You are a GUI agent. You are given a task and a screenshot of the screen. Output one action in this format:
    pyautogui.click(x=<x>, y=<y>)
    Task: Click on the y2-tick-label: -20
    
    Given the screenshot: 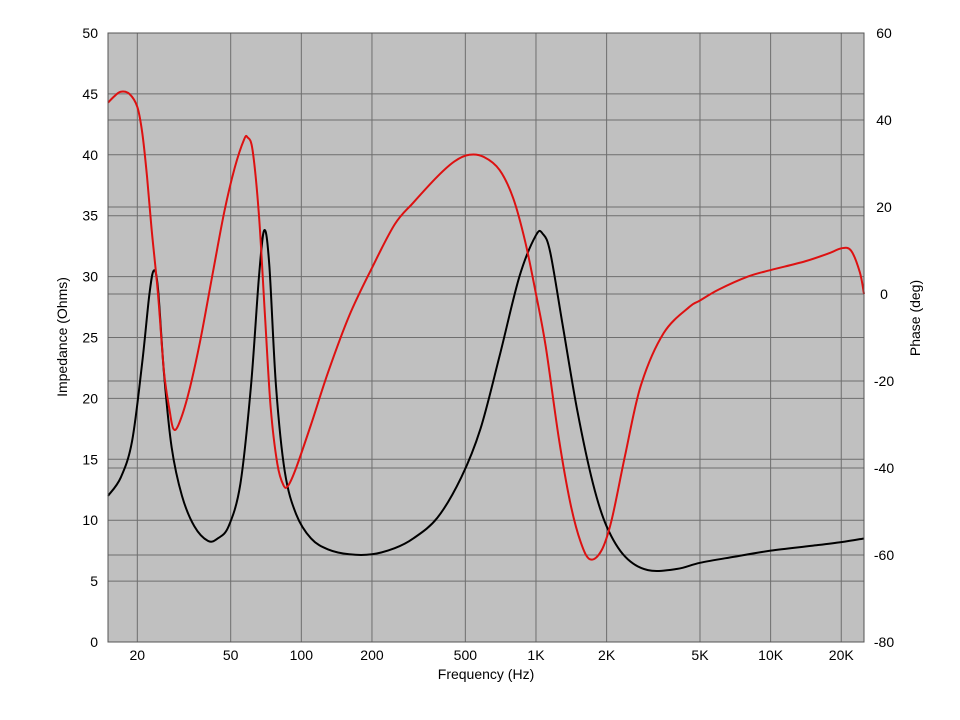 What is the action you would take?
    pyautogui.click(x=884, y=381)
    